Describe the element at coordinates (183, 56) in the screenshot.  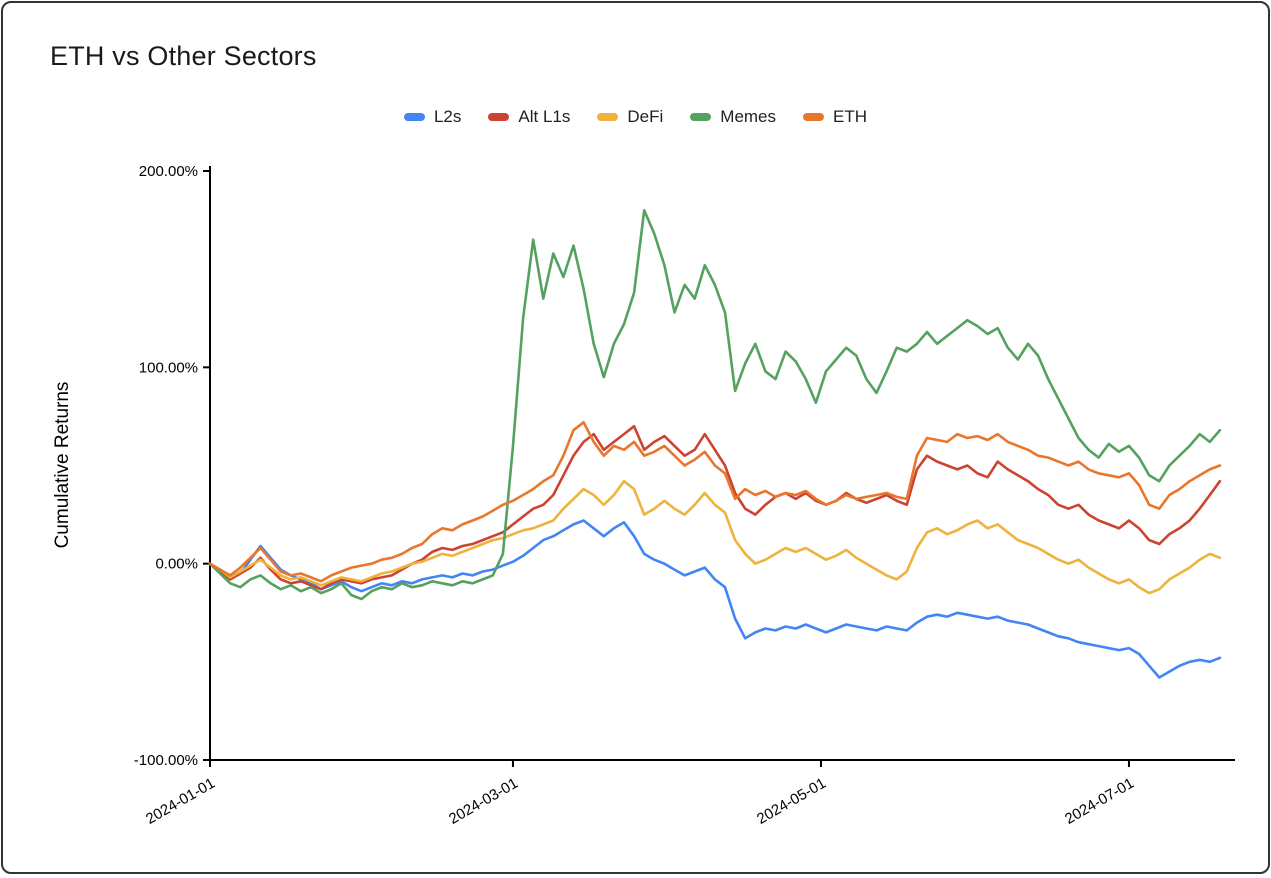
I see `chart-title: ETH vs Other Sectors` at that location.